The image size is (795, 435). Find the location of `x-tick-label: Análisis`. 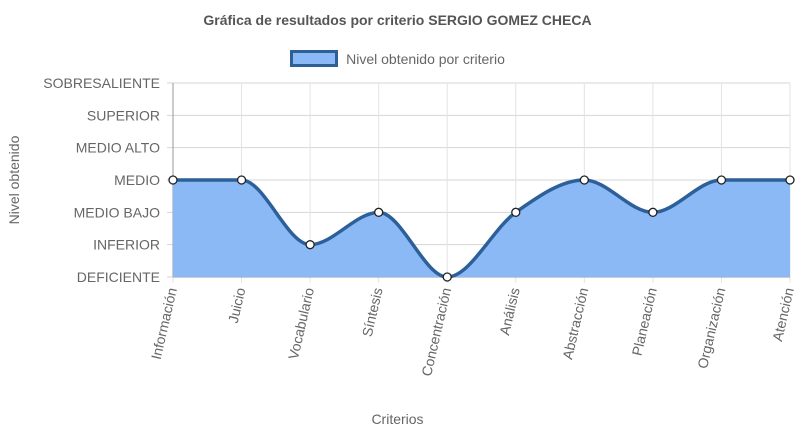

x-tick-label: Análisis is located at coordinates (509, 311).